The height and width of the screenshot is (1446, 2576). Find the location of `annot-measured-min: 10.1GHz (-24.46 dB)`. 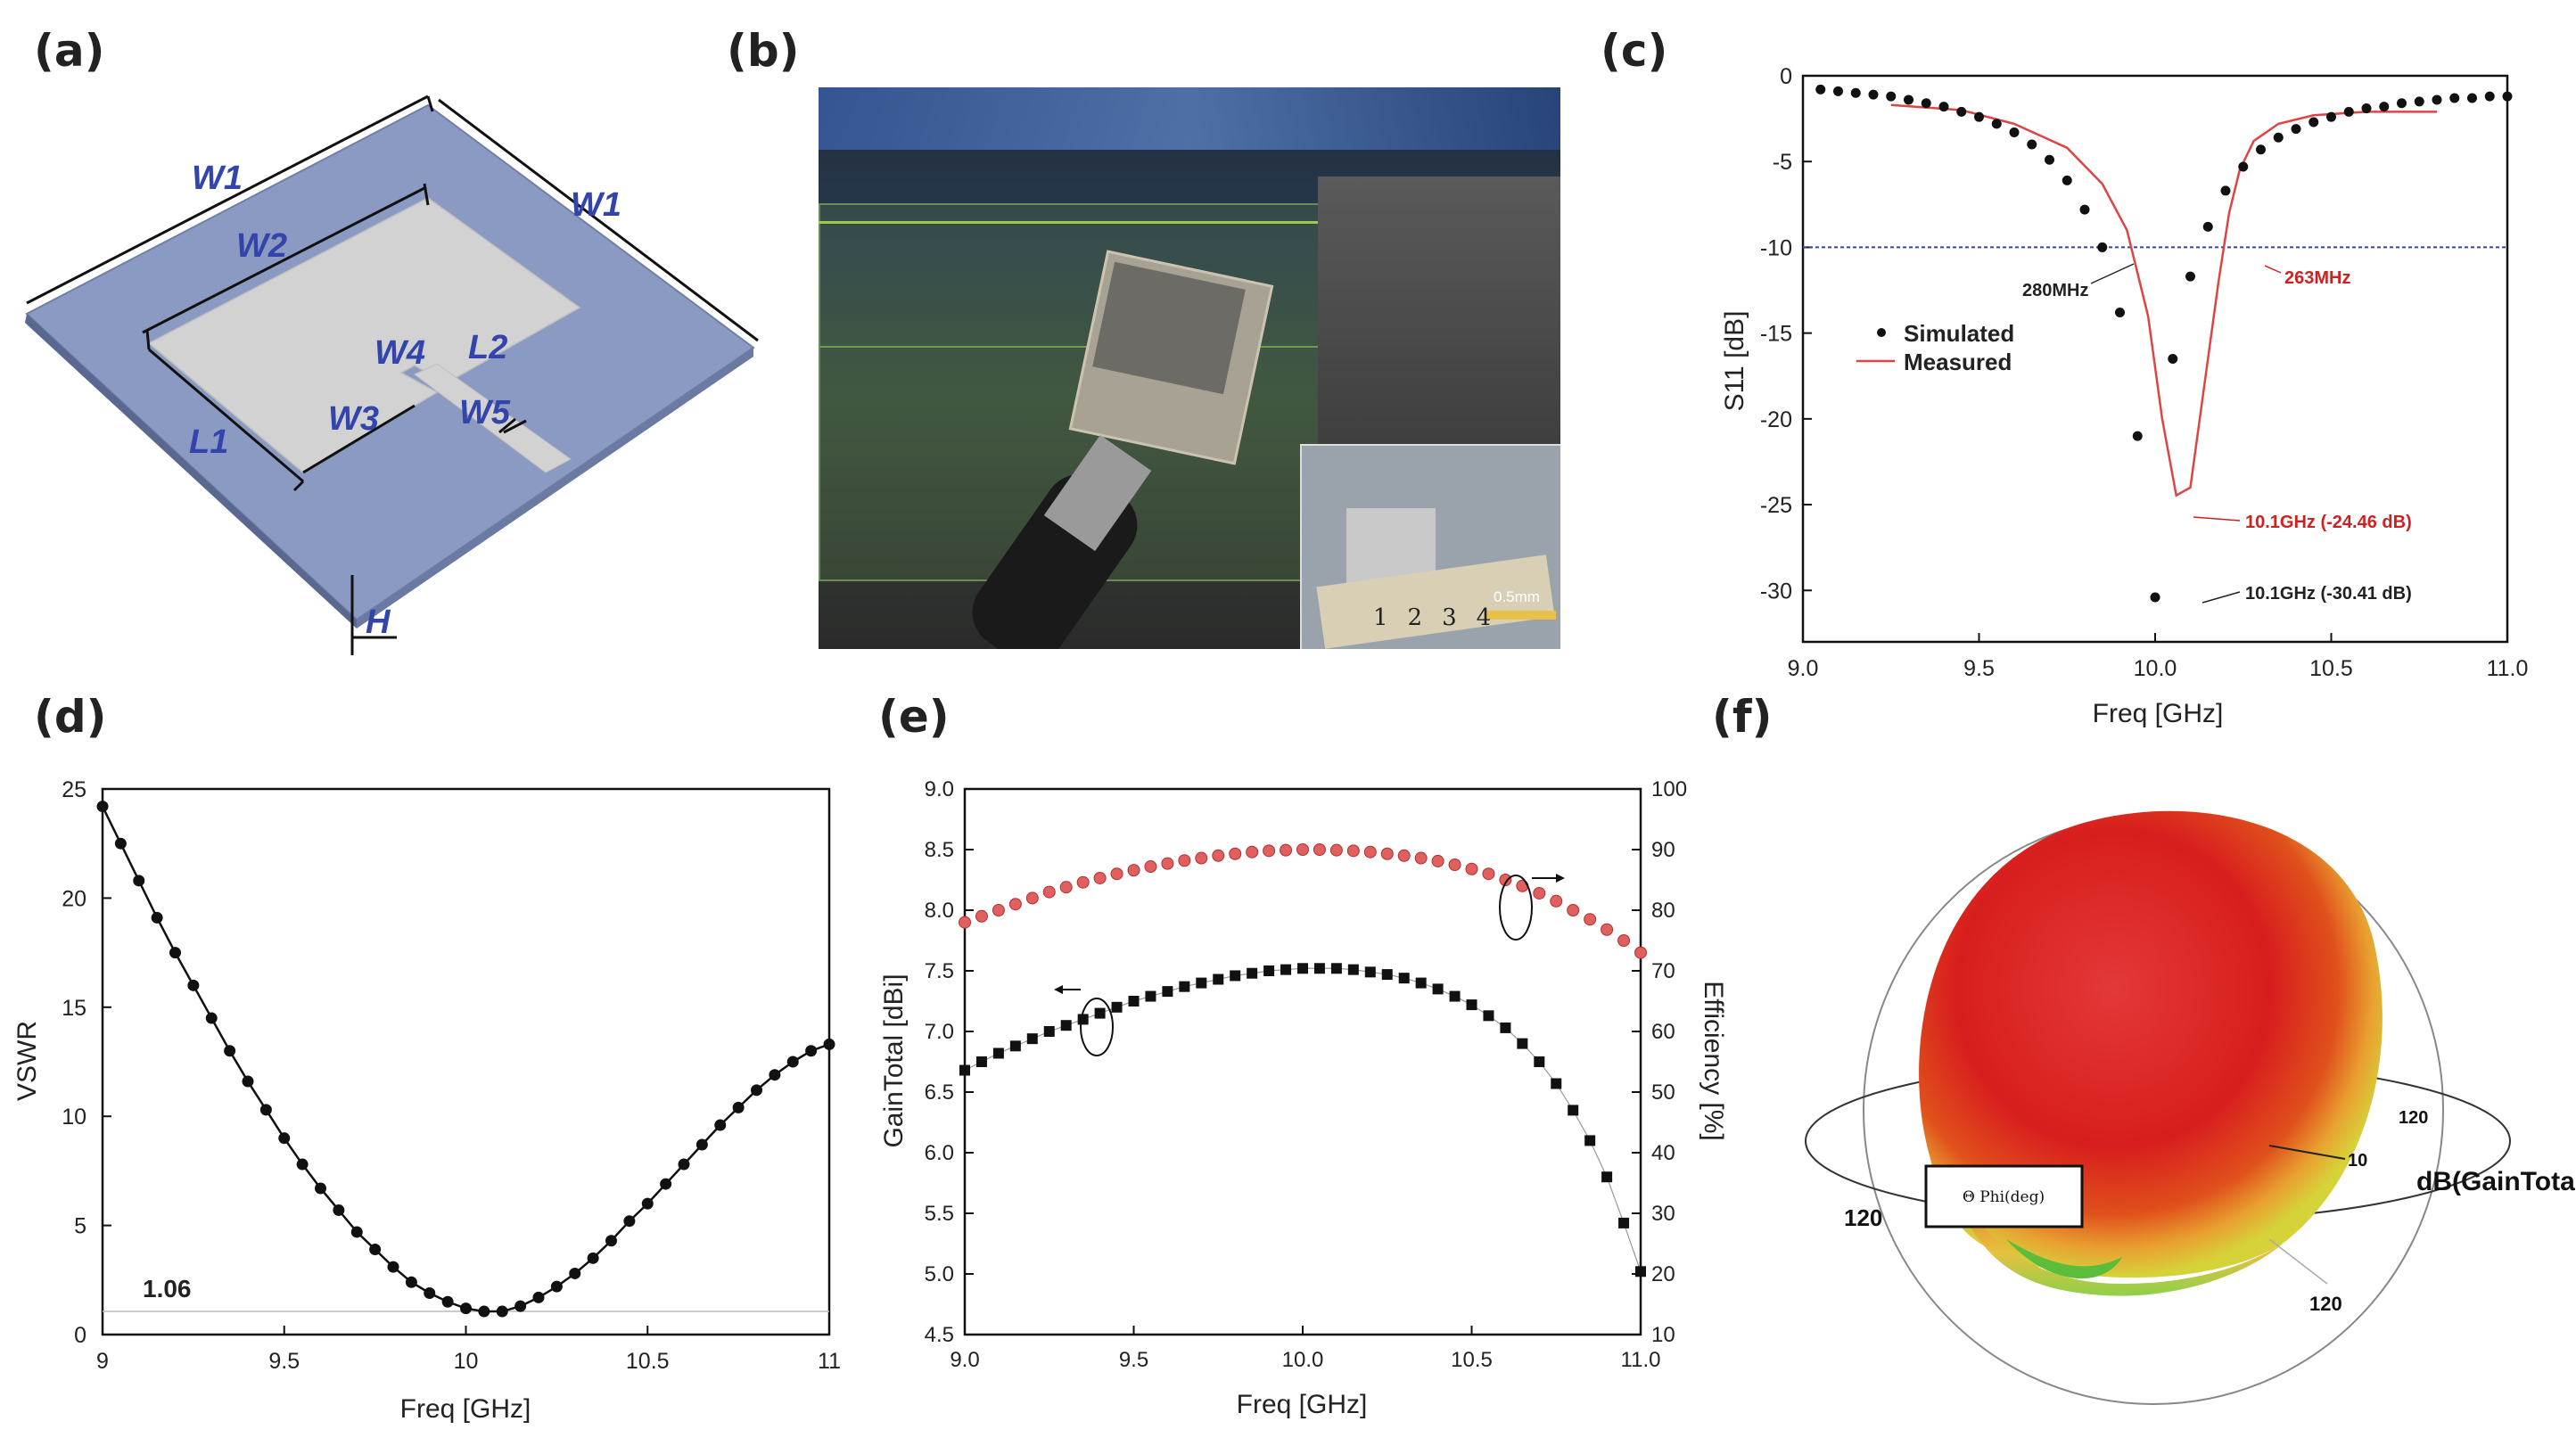

annot-measured-min: 10.1GHz (-24.46 dB) is located at coordinates (2328, 522).